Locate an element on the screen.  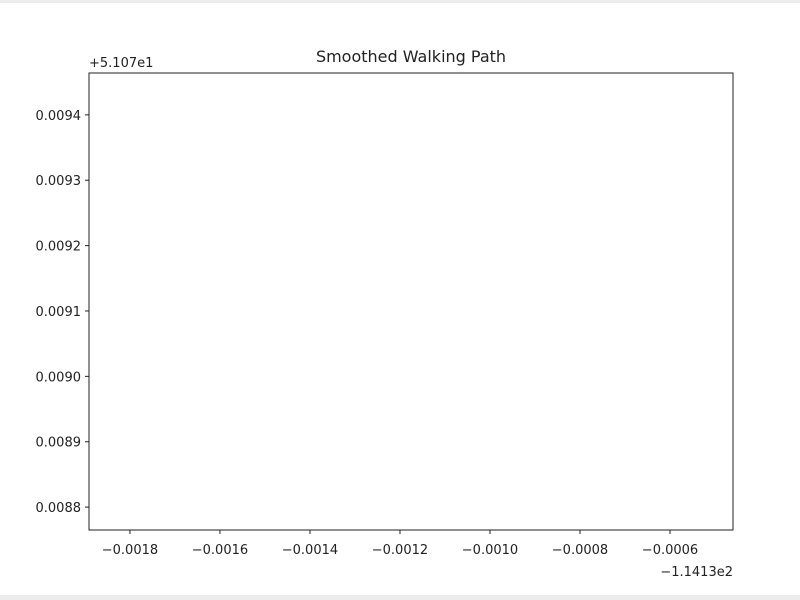
y-tick-label: 0.0093 is located at coordinates (59, 181).